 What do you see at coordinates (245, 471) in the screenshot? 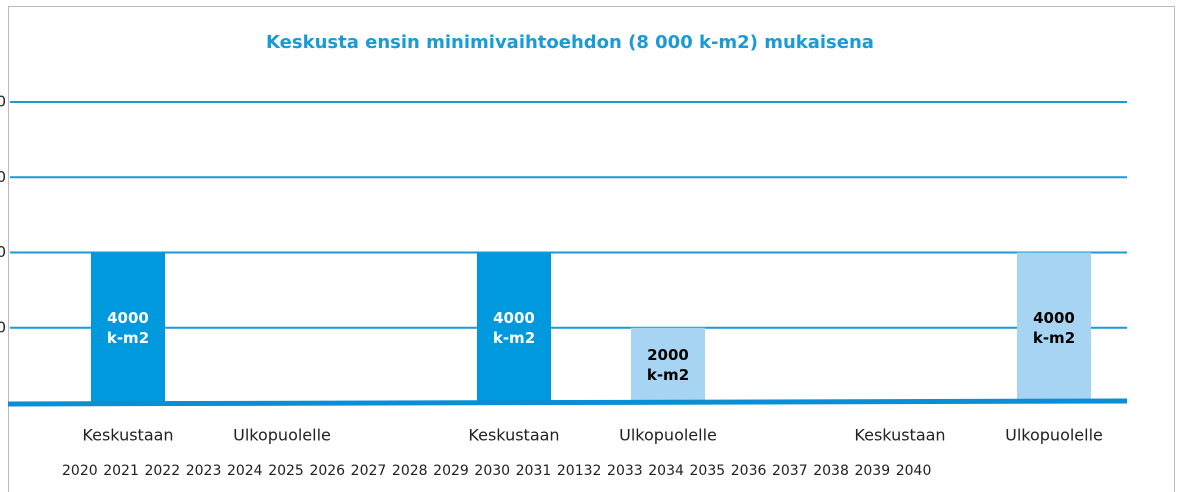
I see `year-label: 2024` at bounding box center [245, 471].